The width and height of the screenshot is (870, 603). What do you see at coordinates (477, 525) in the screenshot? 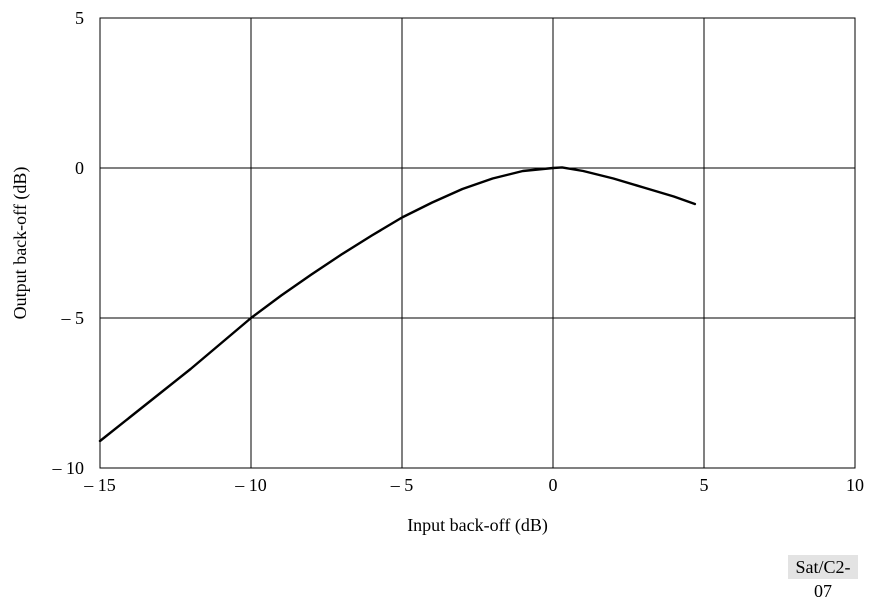
I see `x-axis-label: Input back-off (dB)` at bounding box center [477, 525].